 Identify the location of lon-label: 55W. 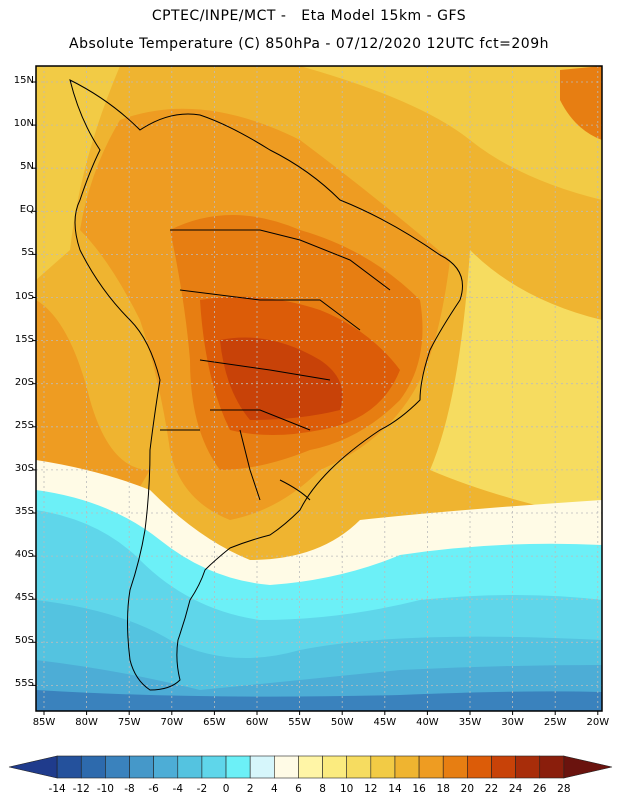
(299, 722).